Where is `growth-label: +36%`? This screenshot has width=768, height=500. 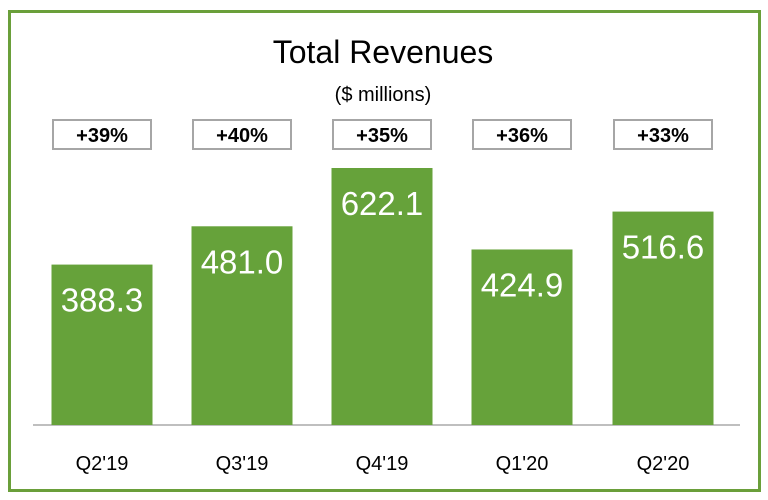
growth-label: +36% is located at coordinates (522, 136).